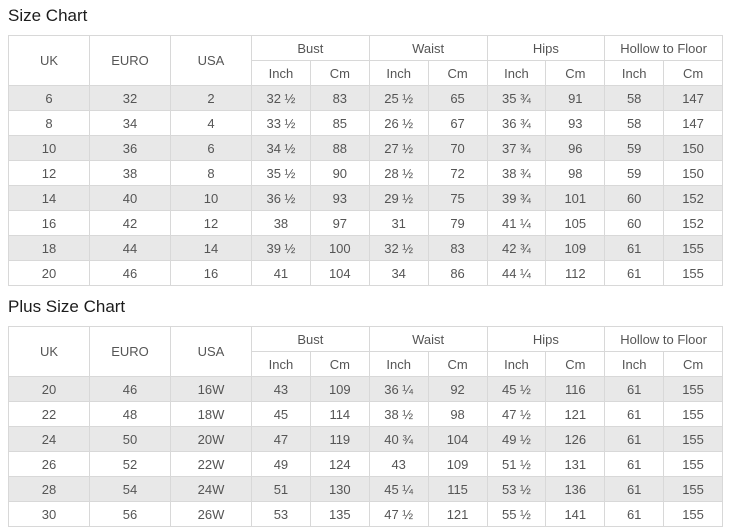 The image size is (730, 530). I want to click on table-cell: 22W, so click(211, 464).